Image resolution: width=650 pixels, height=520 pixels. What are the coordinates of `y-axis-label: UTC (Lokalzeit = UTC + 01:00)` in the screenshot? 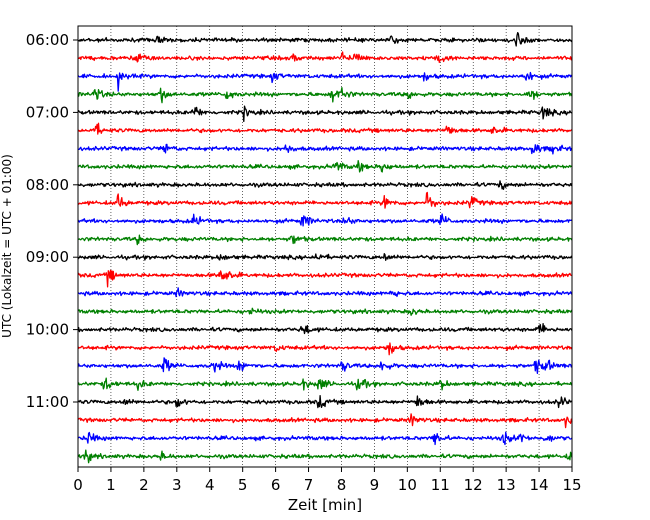 It's located at (7, 246).